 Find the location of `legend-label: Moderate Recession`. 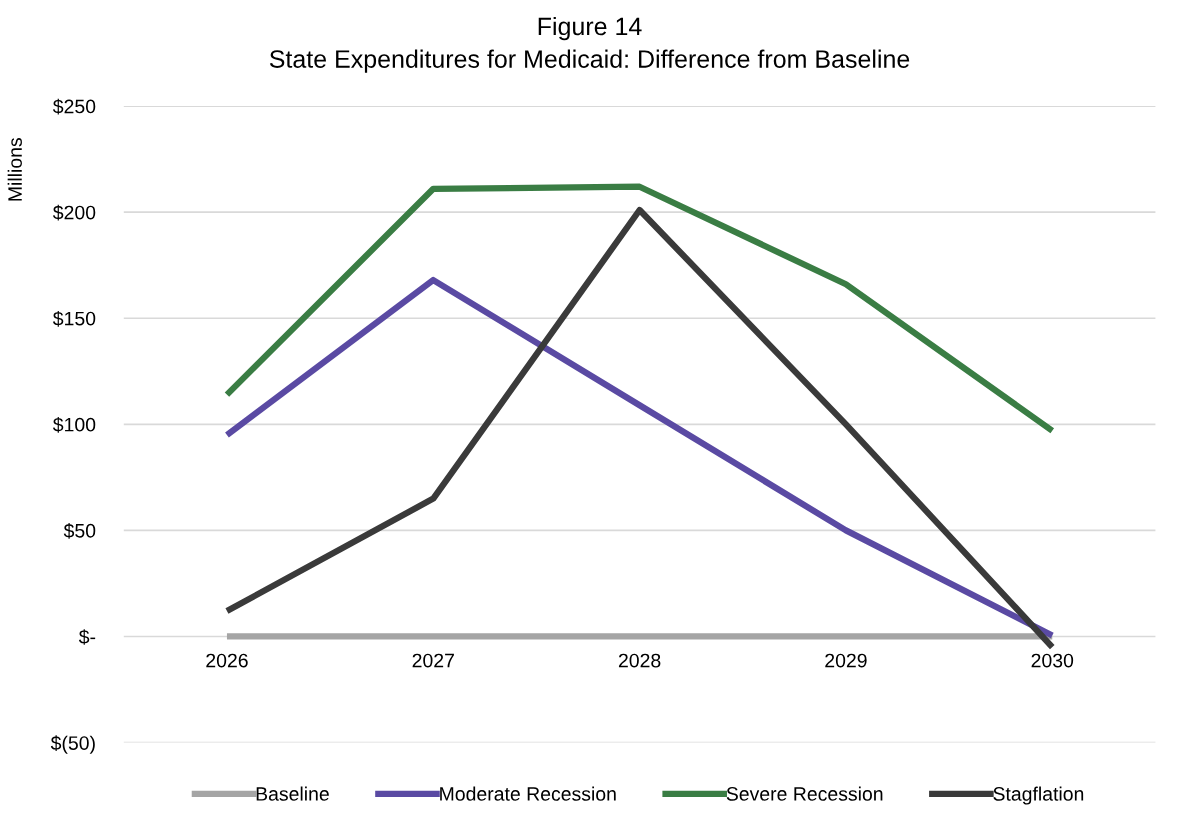

legend-label: Moderate Recession is located at coordinates (528, 793).